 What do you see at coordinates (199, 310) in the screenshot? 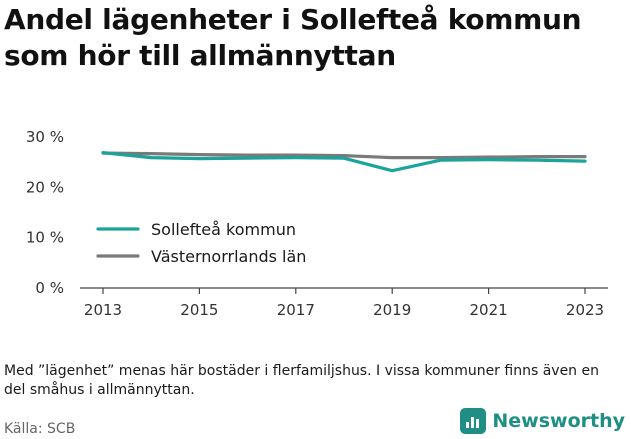
I see `x-tick-label: 2015` at bounding box center [199, 310].